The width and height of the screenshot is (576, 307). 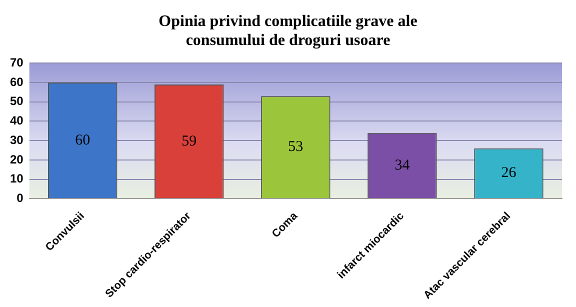 I want to click on data-label: 53, so click(x=296, y=147).